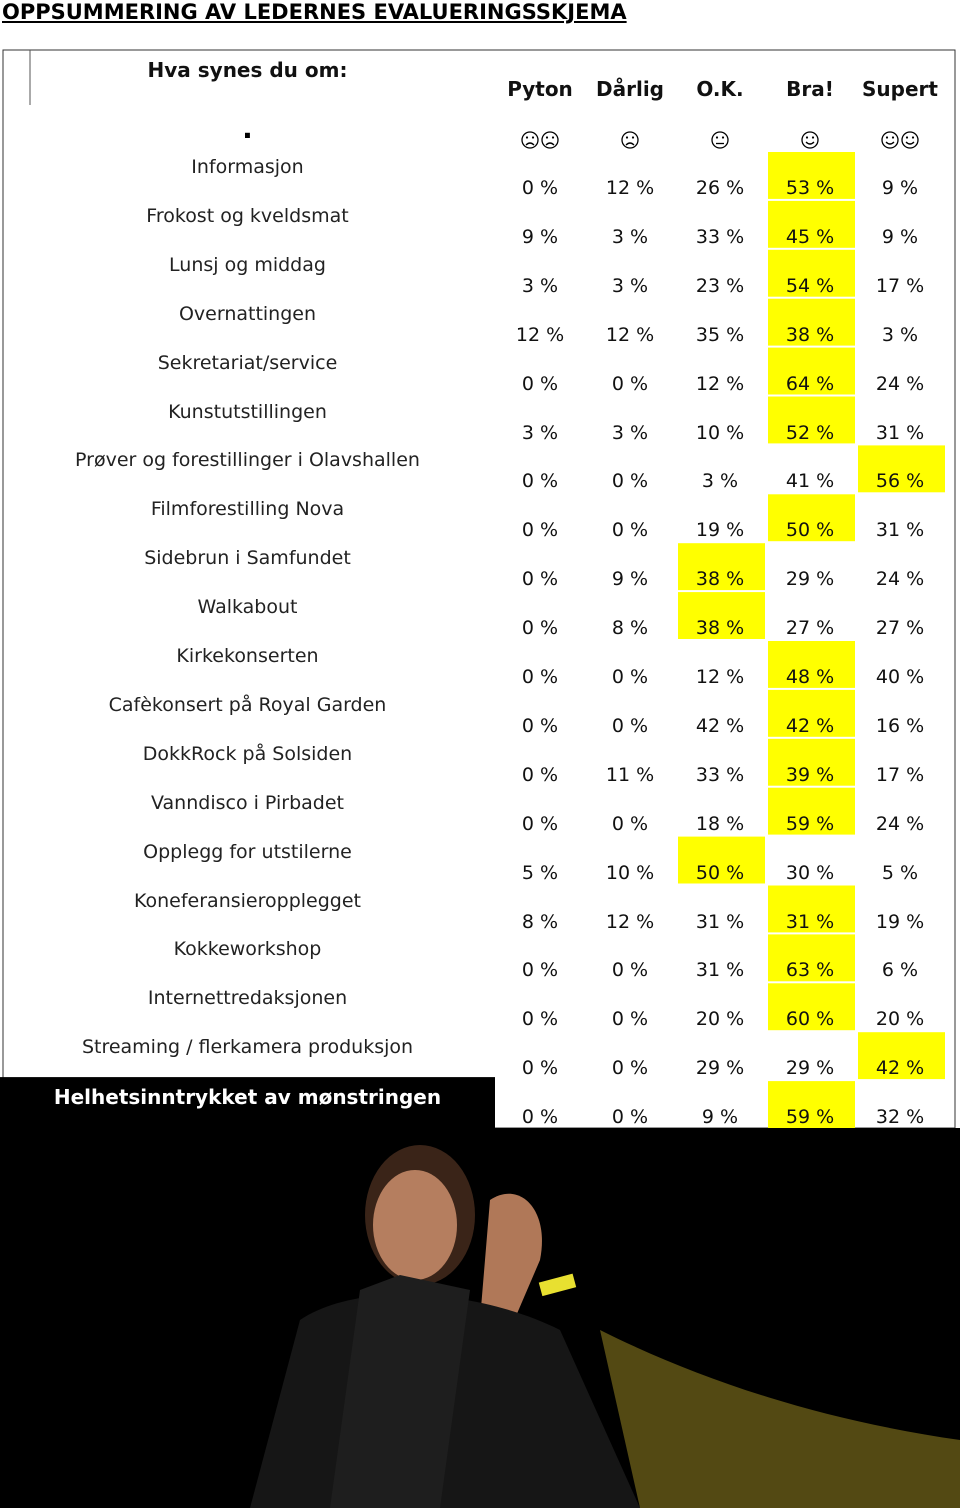 Image resolution: width=960 pixels, height=1508 pixels. I want to click on value-cell: 20 %, so click(900, 1019).